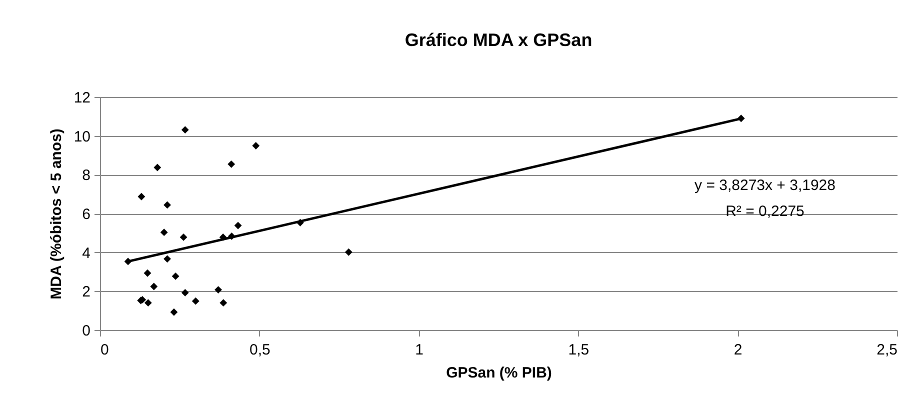  Describe the element at coordinates (765, 185) in the screenshot. I see `annotation: y = 3,8273x + 3,1928` at that location.